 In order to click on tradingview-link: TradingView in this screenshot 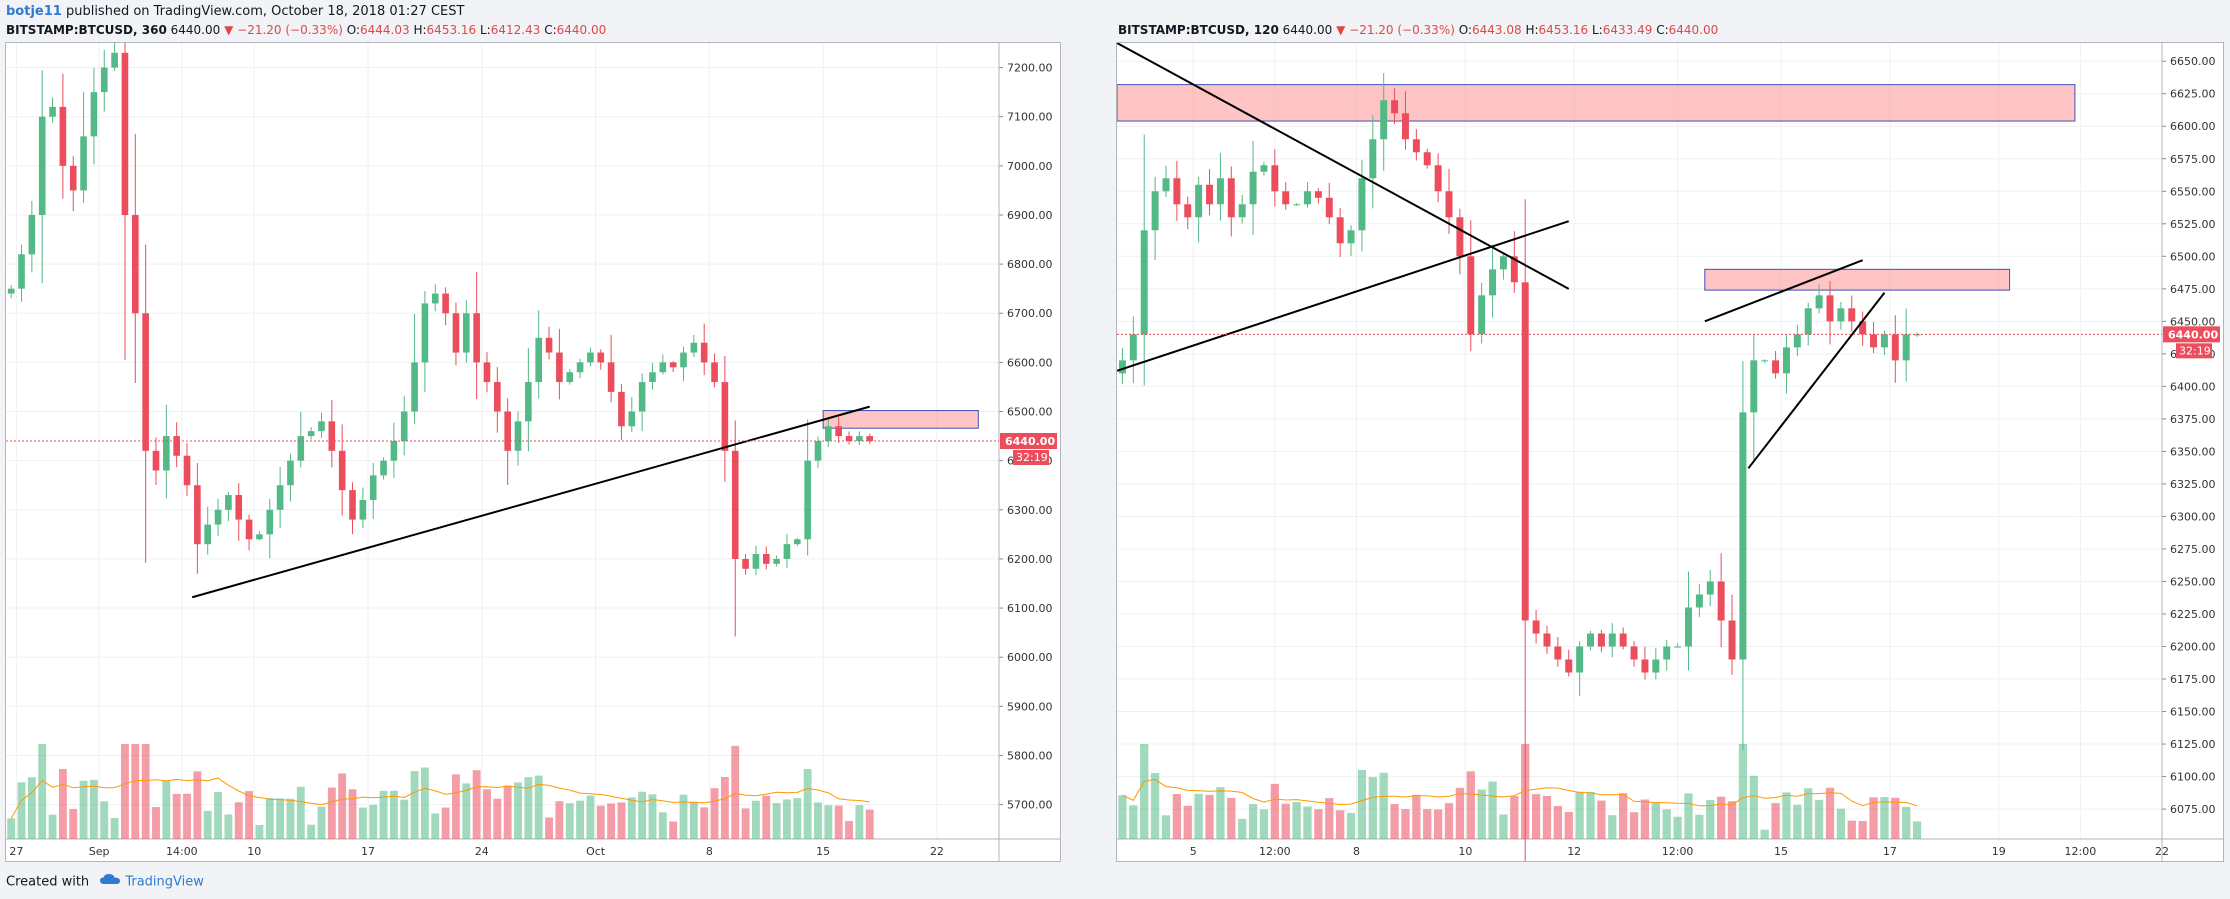, I will do `click(164, 882)`.